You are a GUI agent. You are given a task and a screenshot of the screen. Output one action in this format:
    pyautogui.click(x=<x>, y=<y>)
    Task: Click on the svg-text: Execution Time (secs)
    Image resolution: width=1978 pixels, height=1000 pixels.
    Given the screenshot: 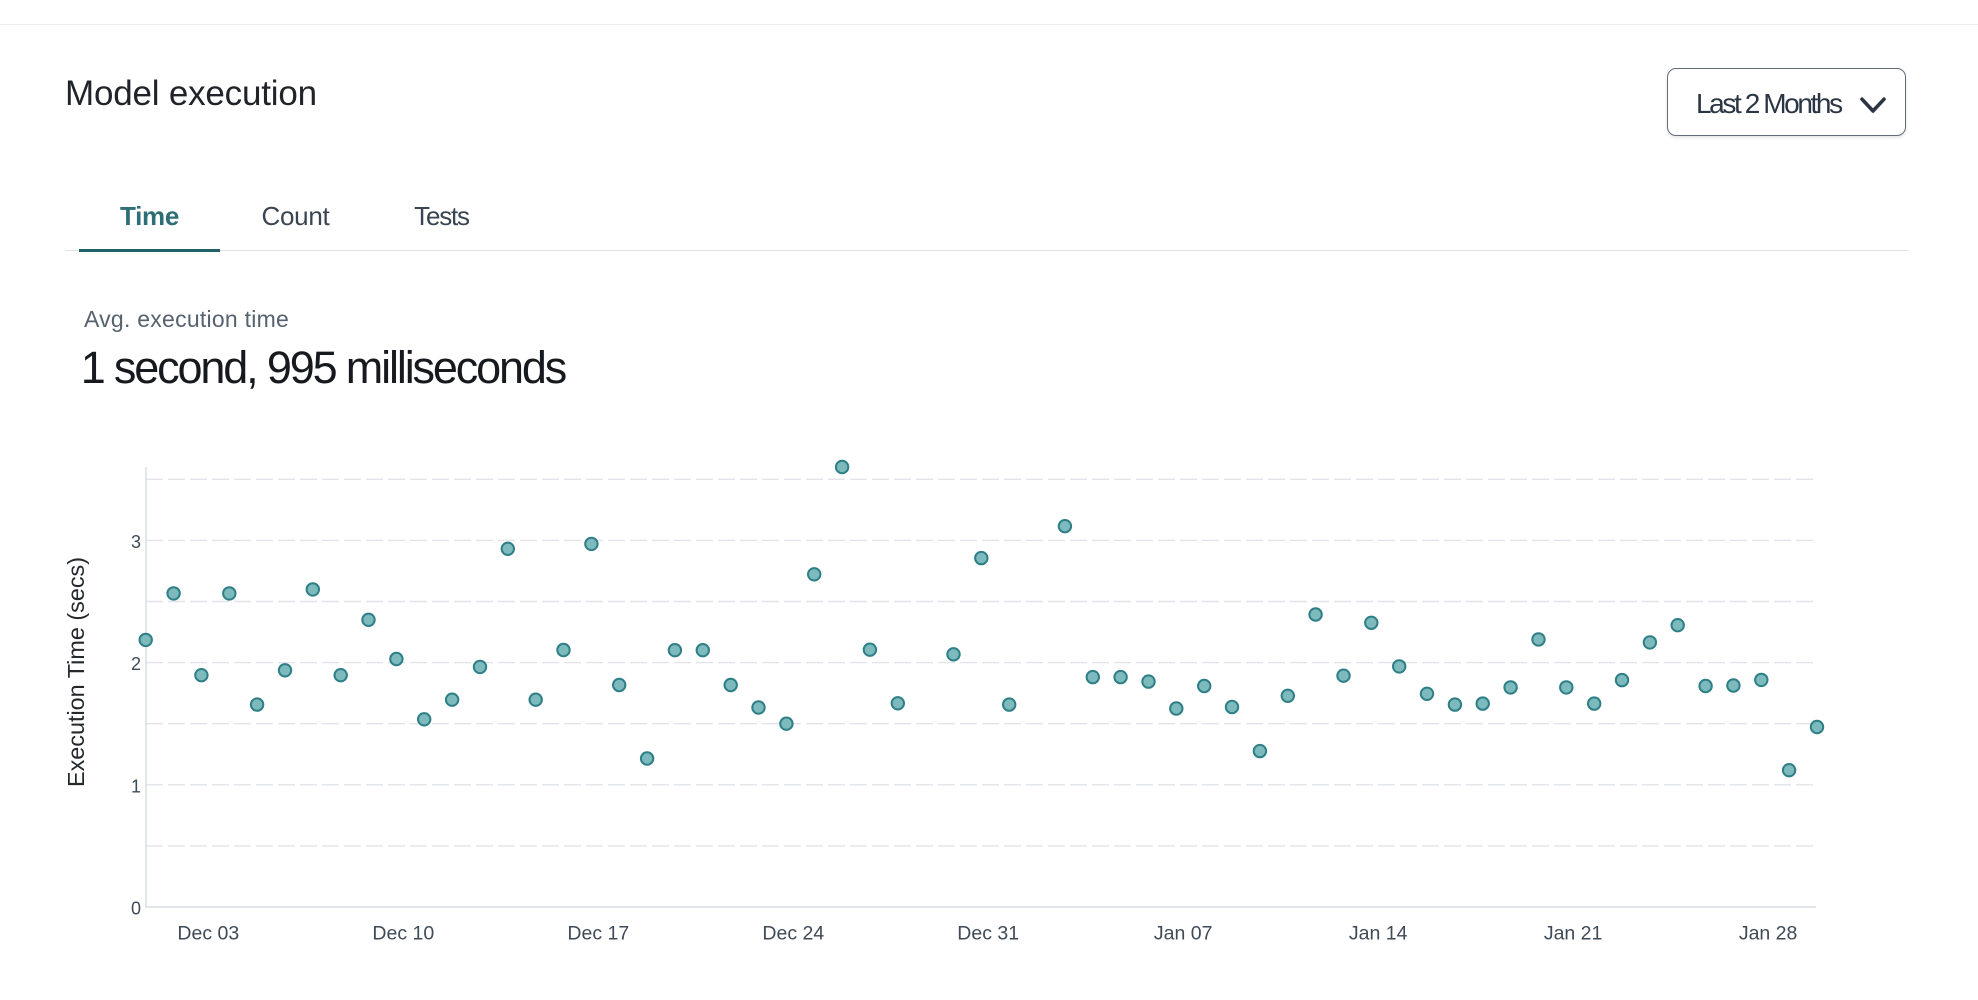 What is the action you would take?
    pyautogui.click(x=76, y=672)
    